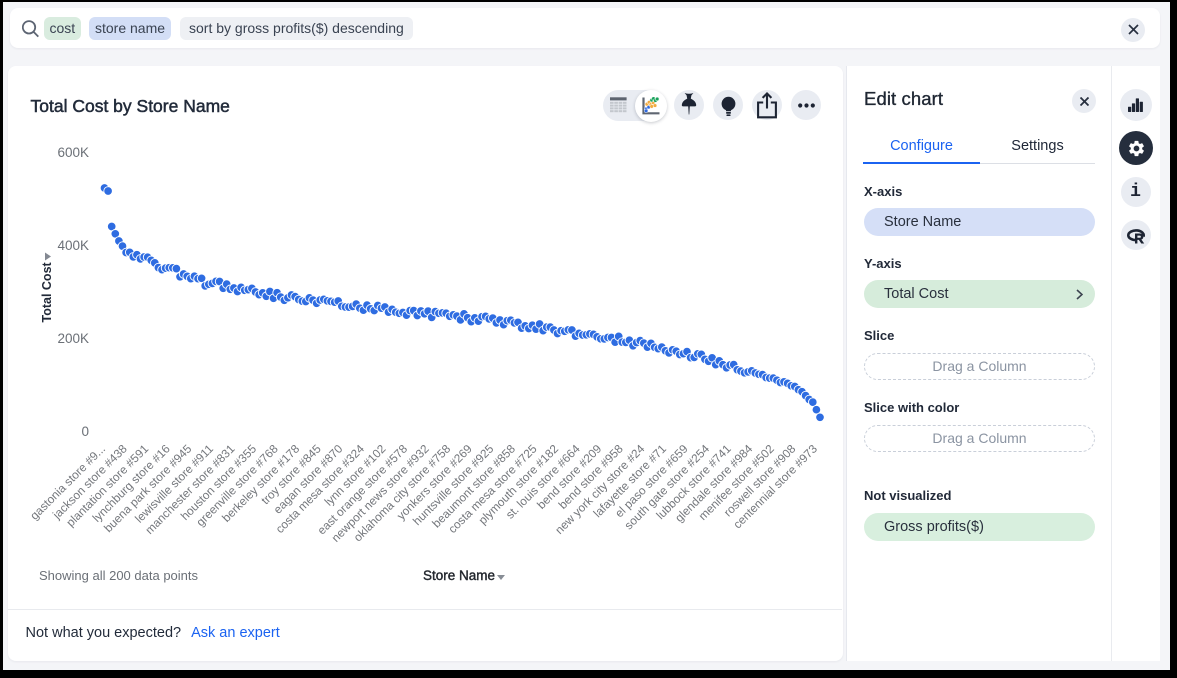 This screenshot has height=678, width=1177. I want to click on svg-text: 200K, so click(73, 338).